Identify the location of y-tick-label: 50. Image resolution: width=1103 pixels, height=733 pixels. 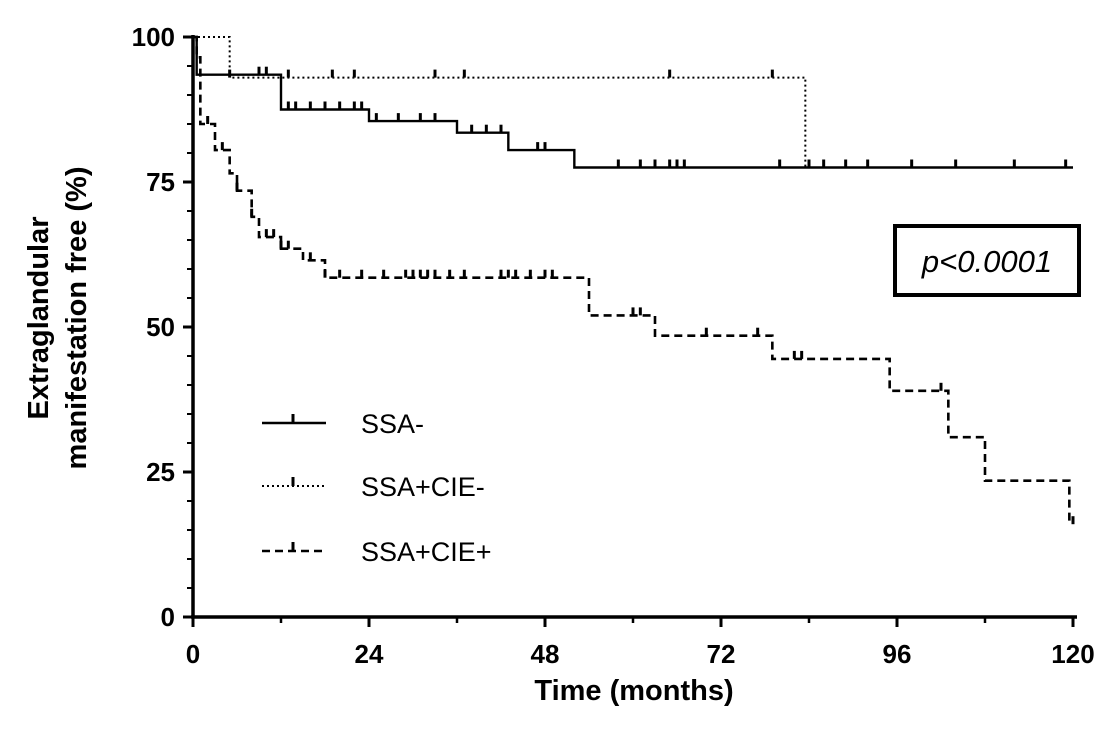
(160, 327).